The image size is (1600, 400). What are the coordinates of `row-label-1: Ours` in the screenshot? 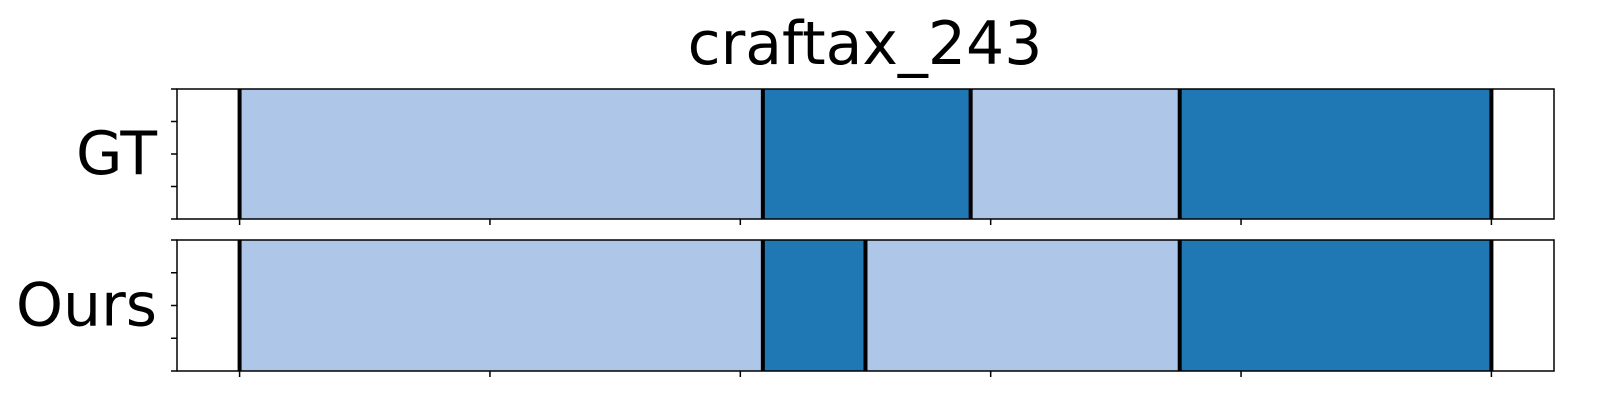 It's located at (86, 306).